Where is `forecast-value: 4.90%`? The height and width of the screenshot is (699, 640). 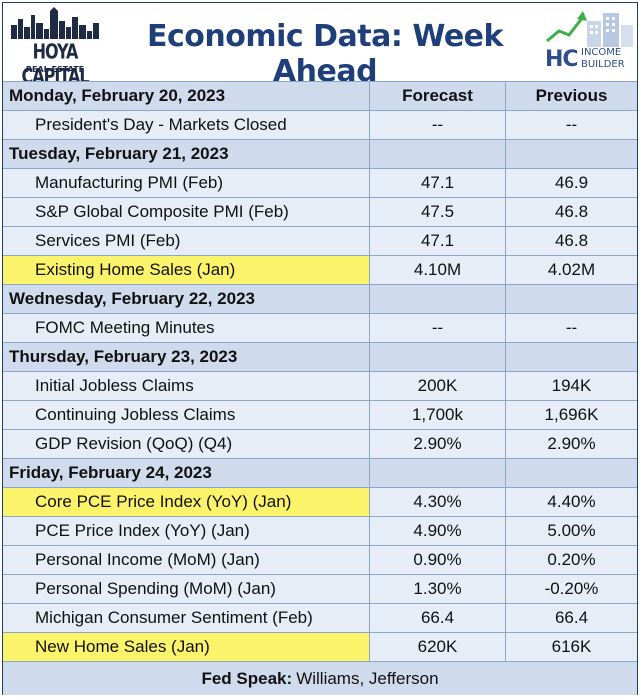 forecast-value: 4.90% is located at coordinates (437, 531).